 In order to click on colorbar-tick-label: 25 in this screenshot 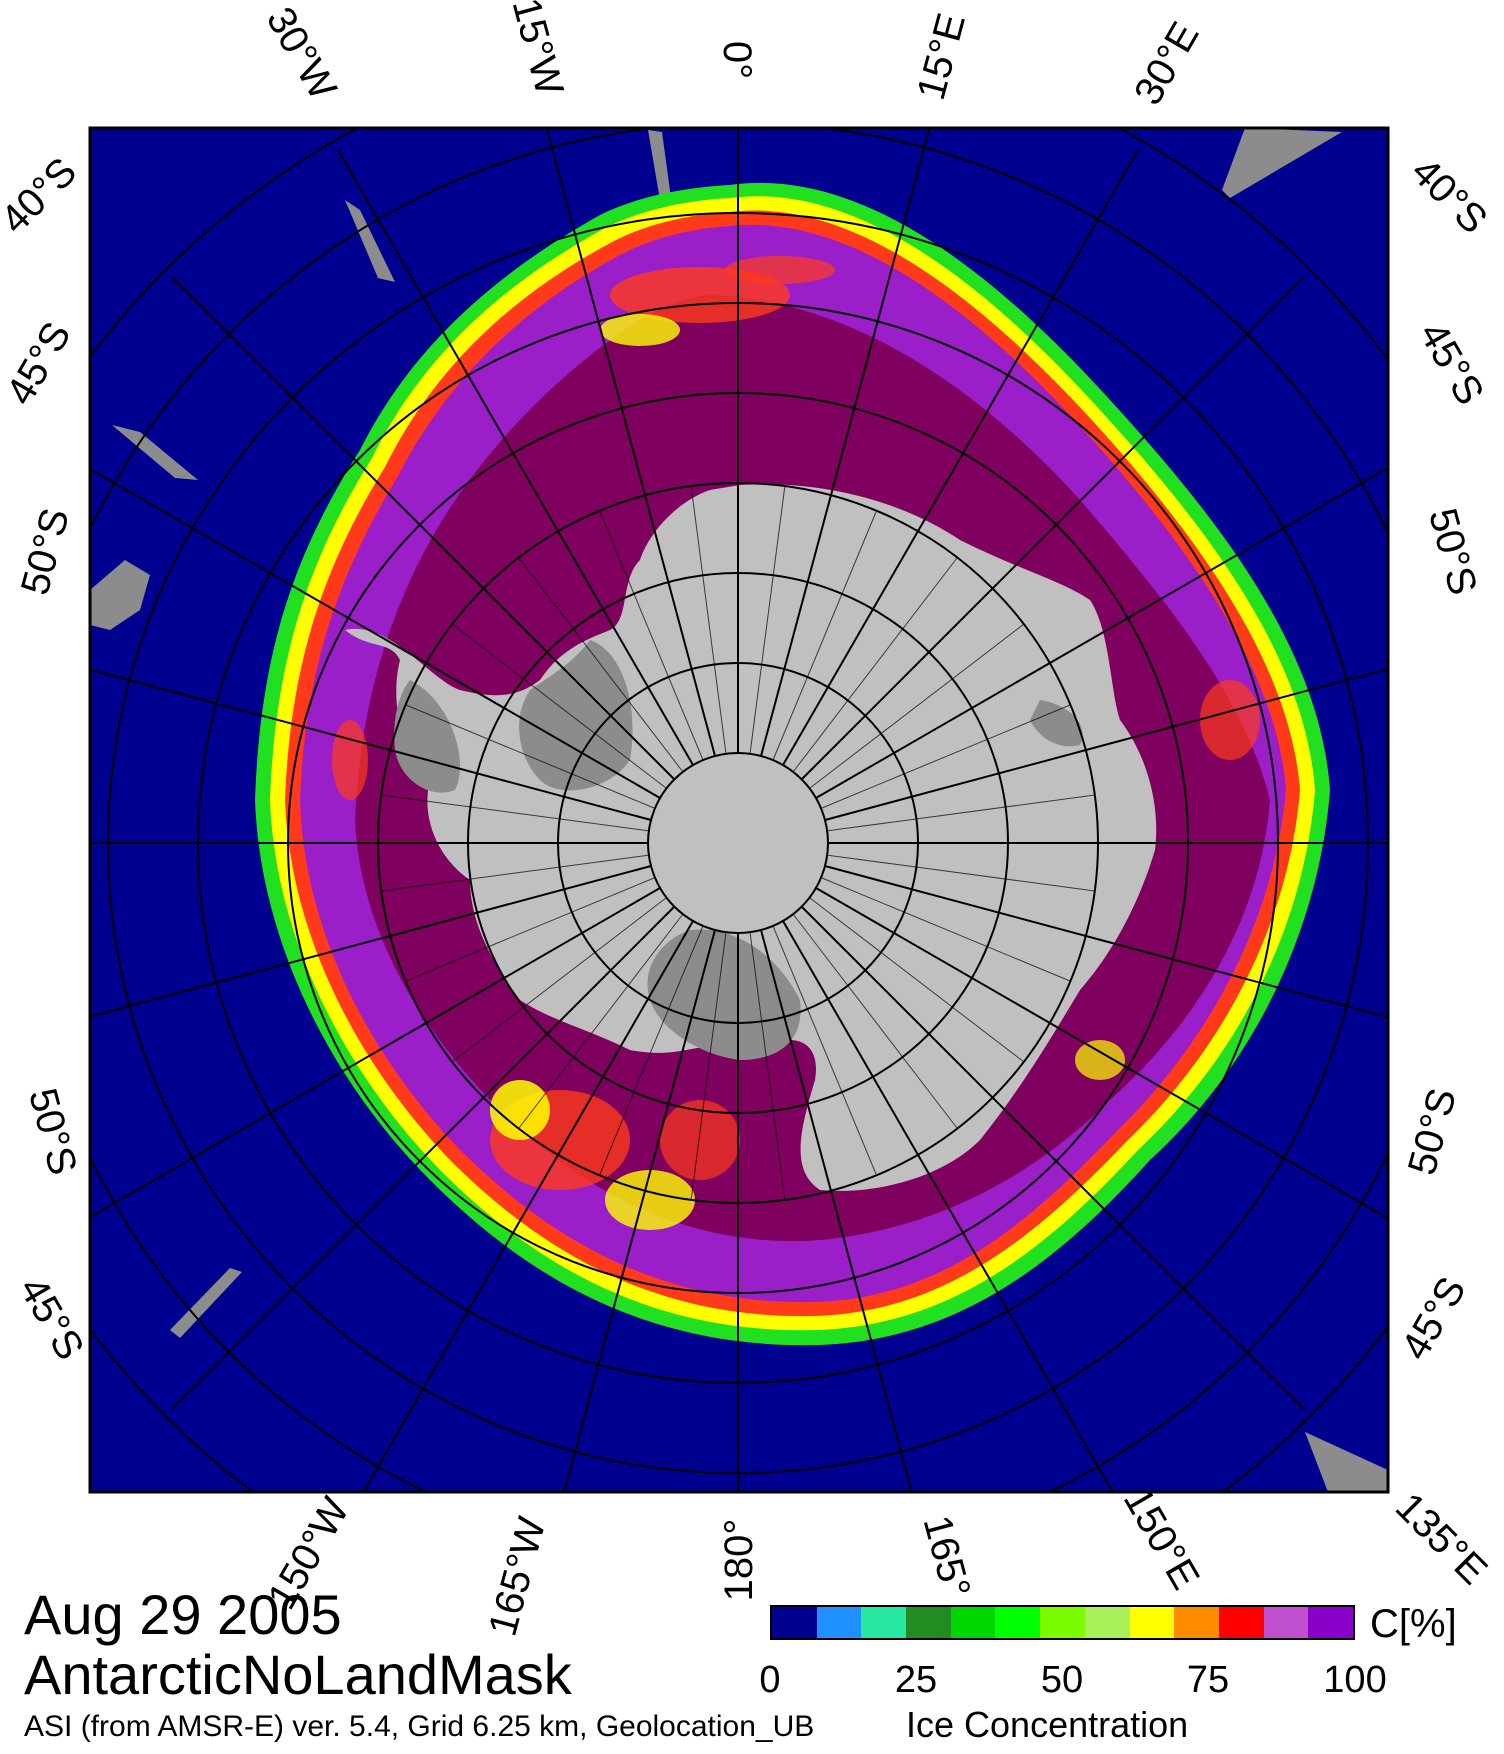, I will do `click(916, 1680)`.